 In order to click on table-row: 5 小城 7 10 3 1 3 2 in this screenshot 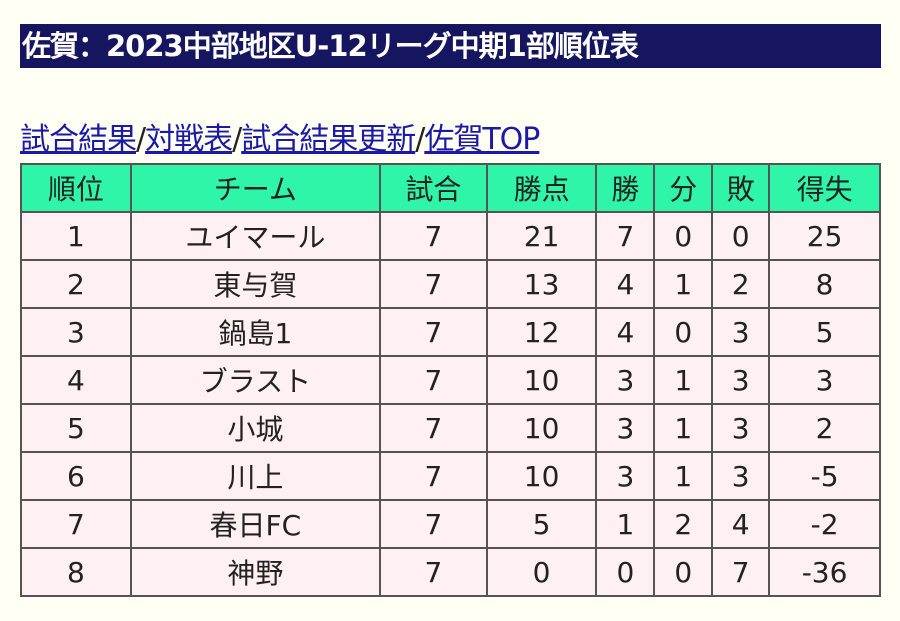, I will do `click(450, 428)`.